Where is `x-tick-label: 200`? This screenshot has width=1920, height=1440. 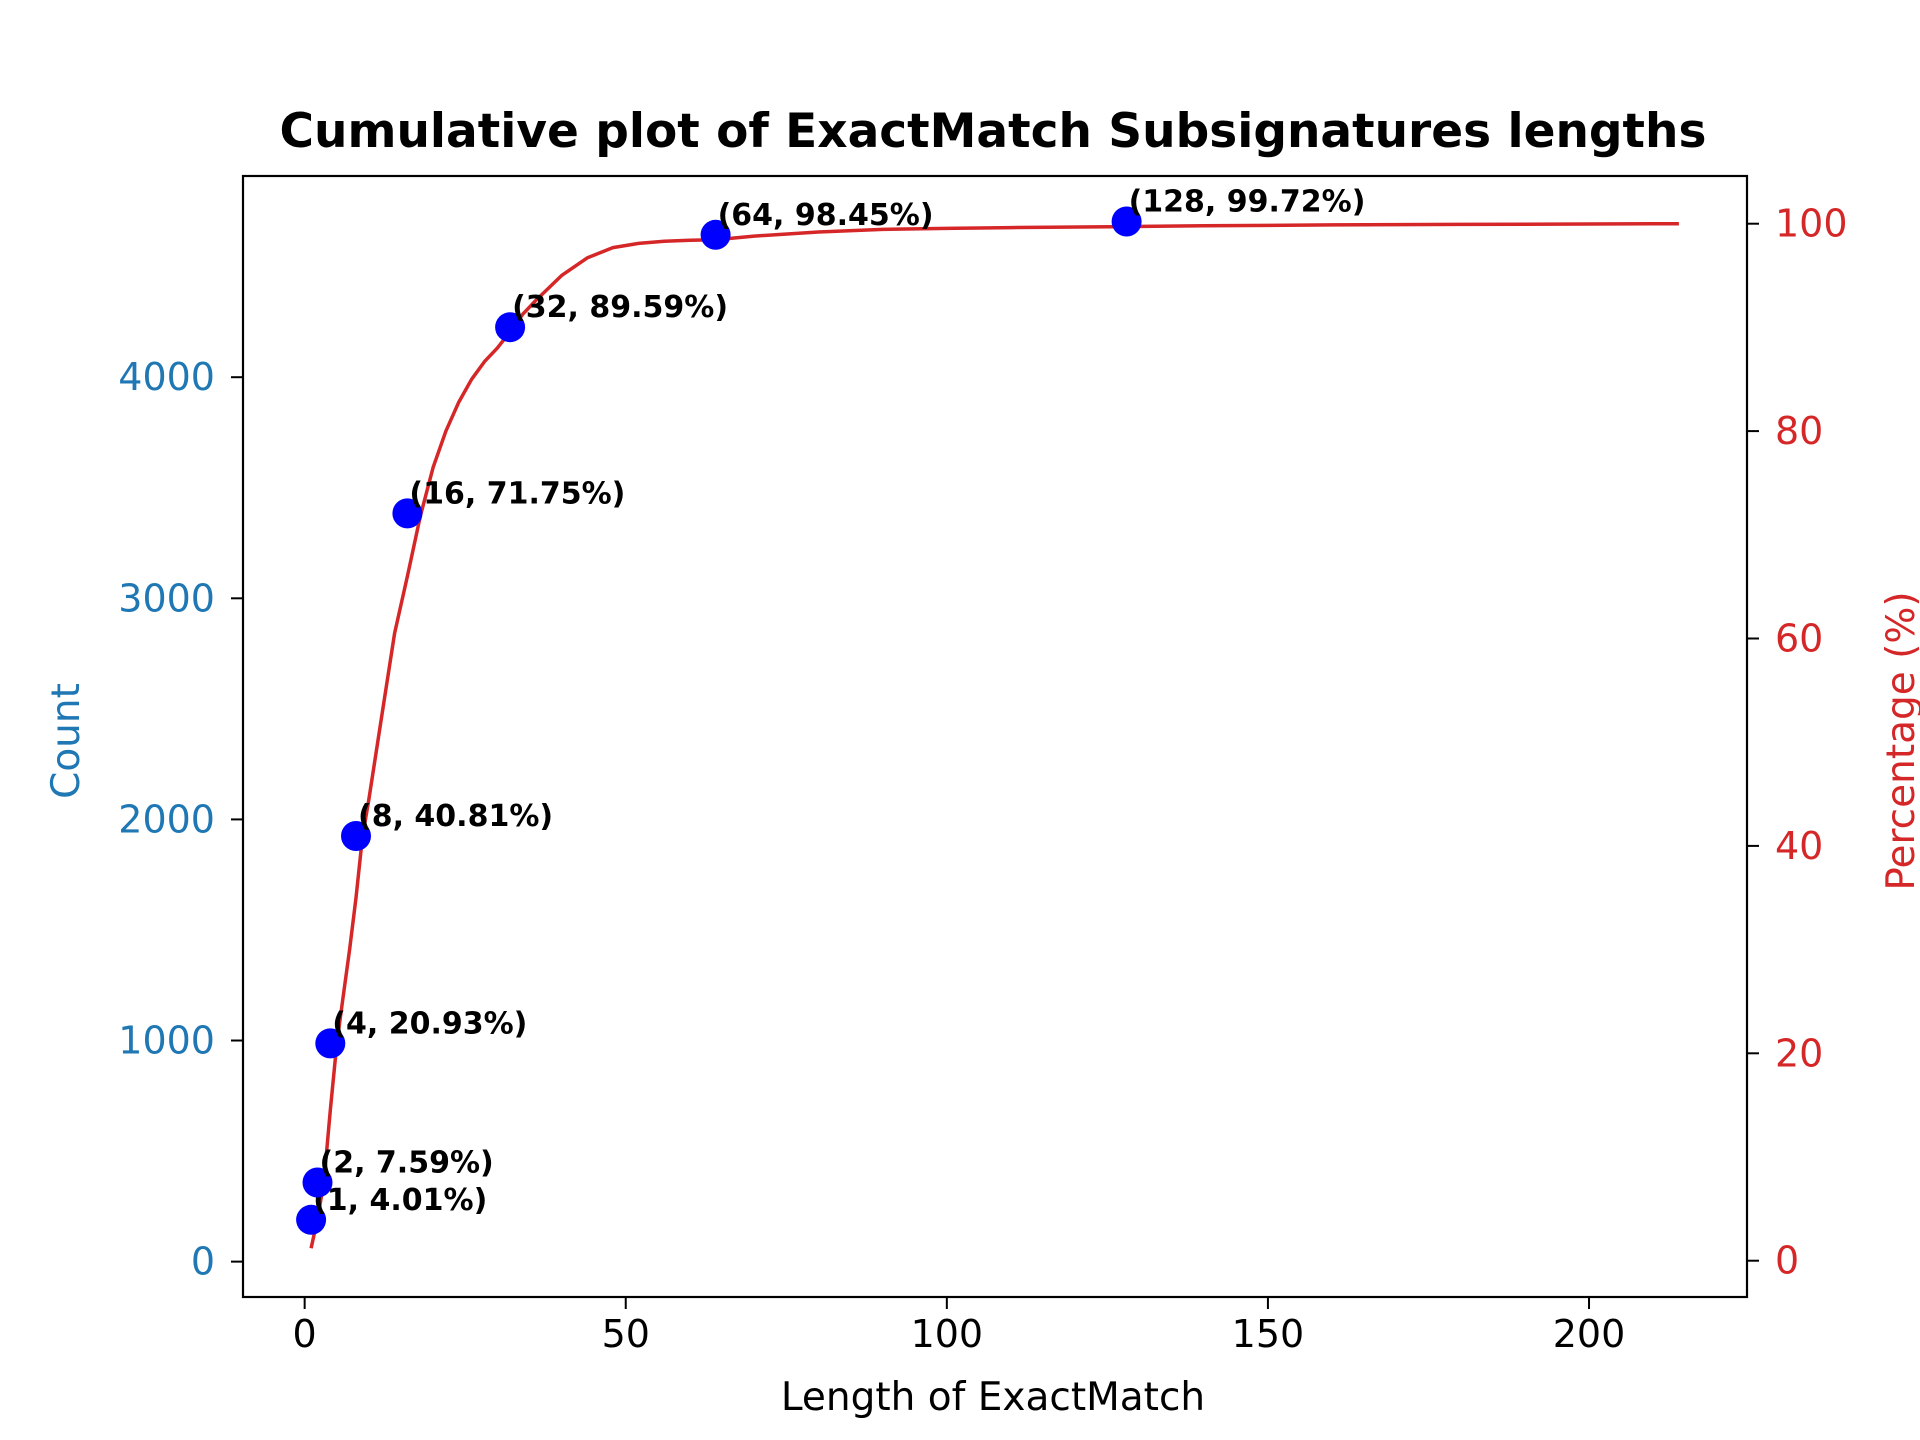 x-tick-label: 200 is located at coordinates (1589, 1334).